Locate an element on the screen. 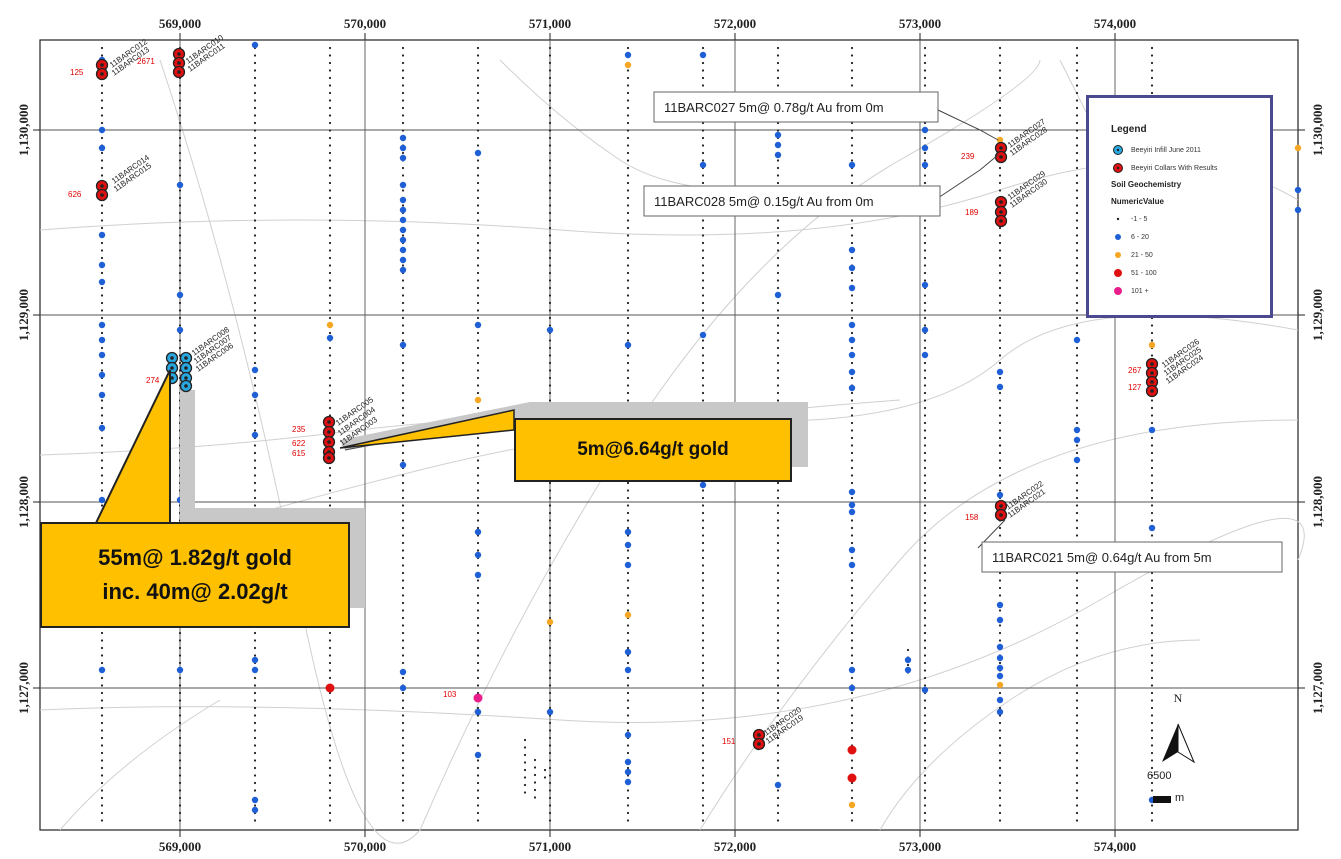 This screenshot has width=1341, height=859. legend-class-label: 51 - 100 is located at coordinates (1144, 273).